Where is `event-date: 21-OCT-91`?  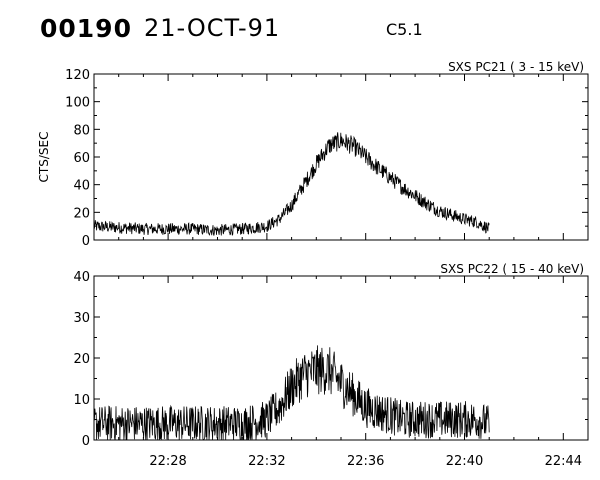
event-date: 21-OCT-91 is located at coordinates (212, 28).